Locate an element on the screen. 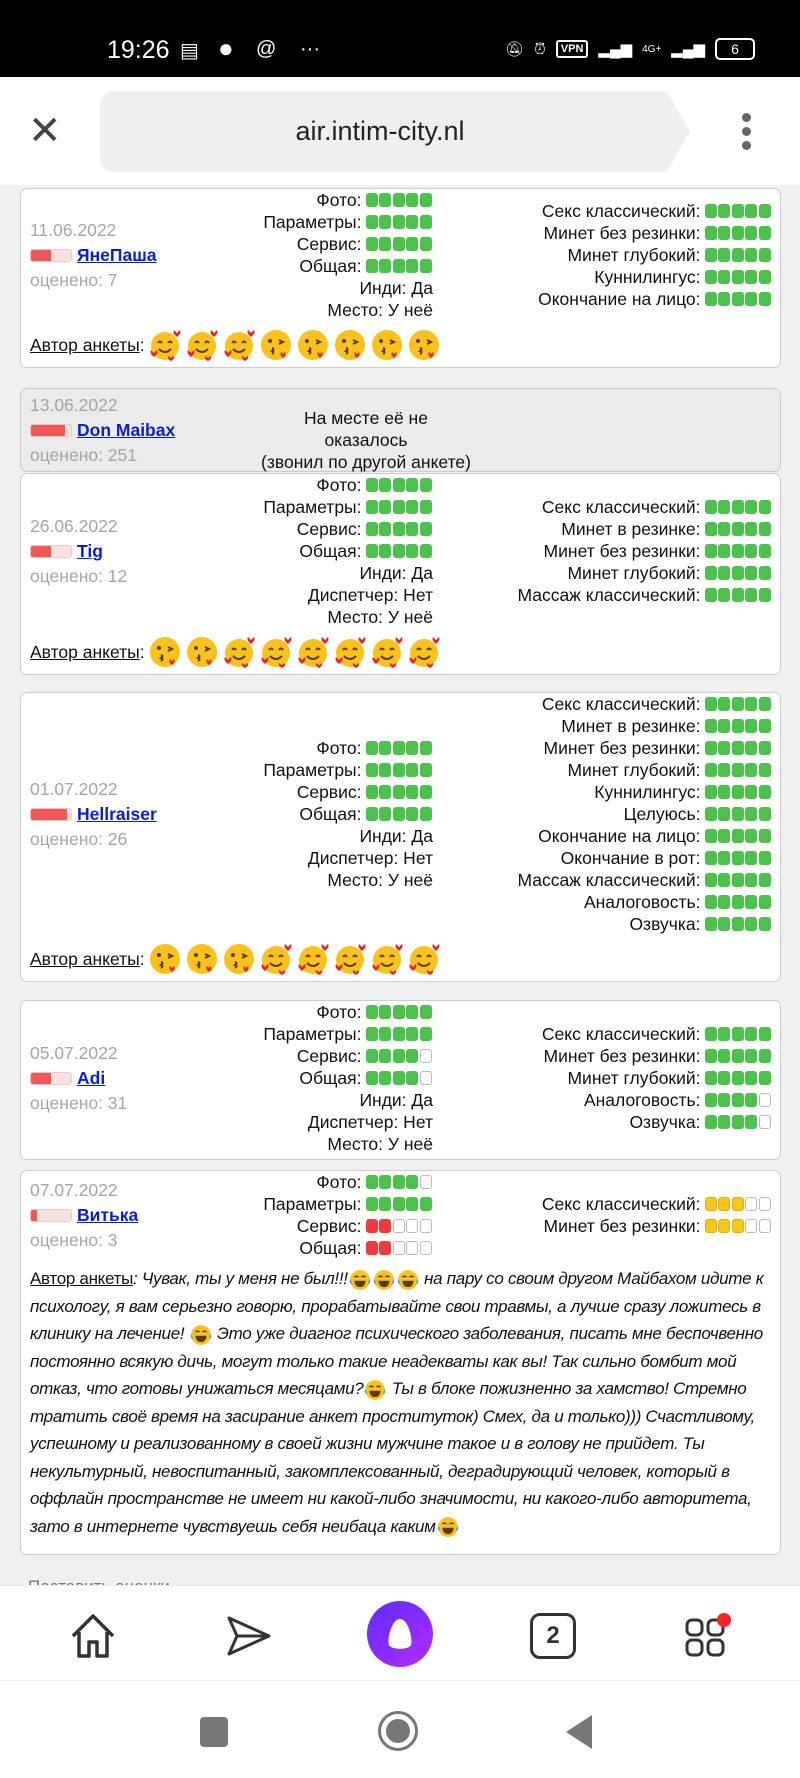  rating-row: Диспетчер: Нет is located at coordinates (334, 1122).